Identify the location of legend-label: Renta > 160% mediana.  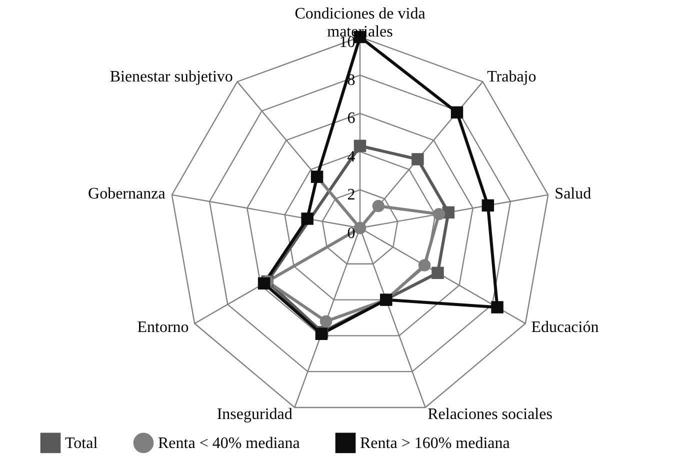
(435, 443).